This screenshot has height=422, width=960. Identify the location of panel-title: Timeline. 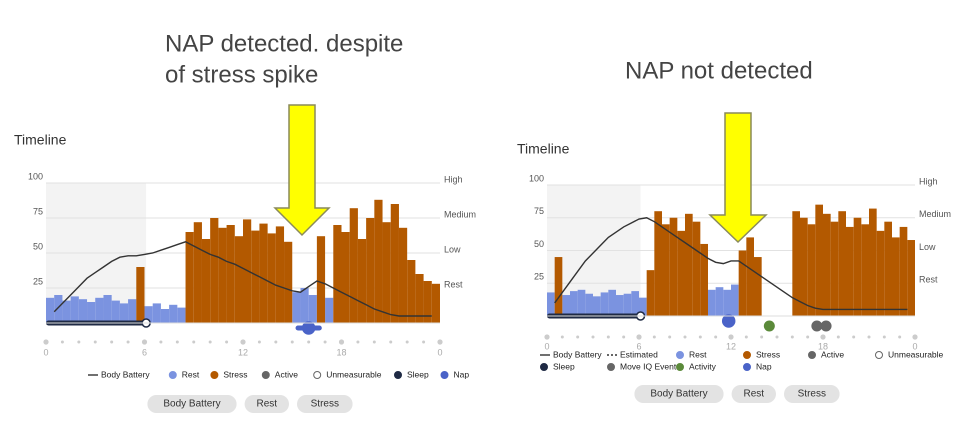
(40, 140).